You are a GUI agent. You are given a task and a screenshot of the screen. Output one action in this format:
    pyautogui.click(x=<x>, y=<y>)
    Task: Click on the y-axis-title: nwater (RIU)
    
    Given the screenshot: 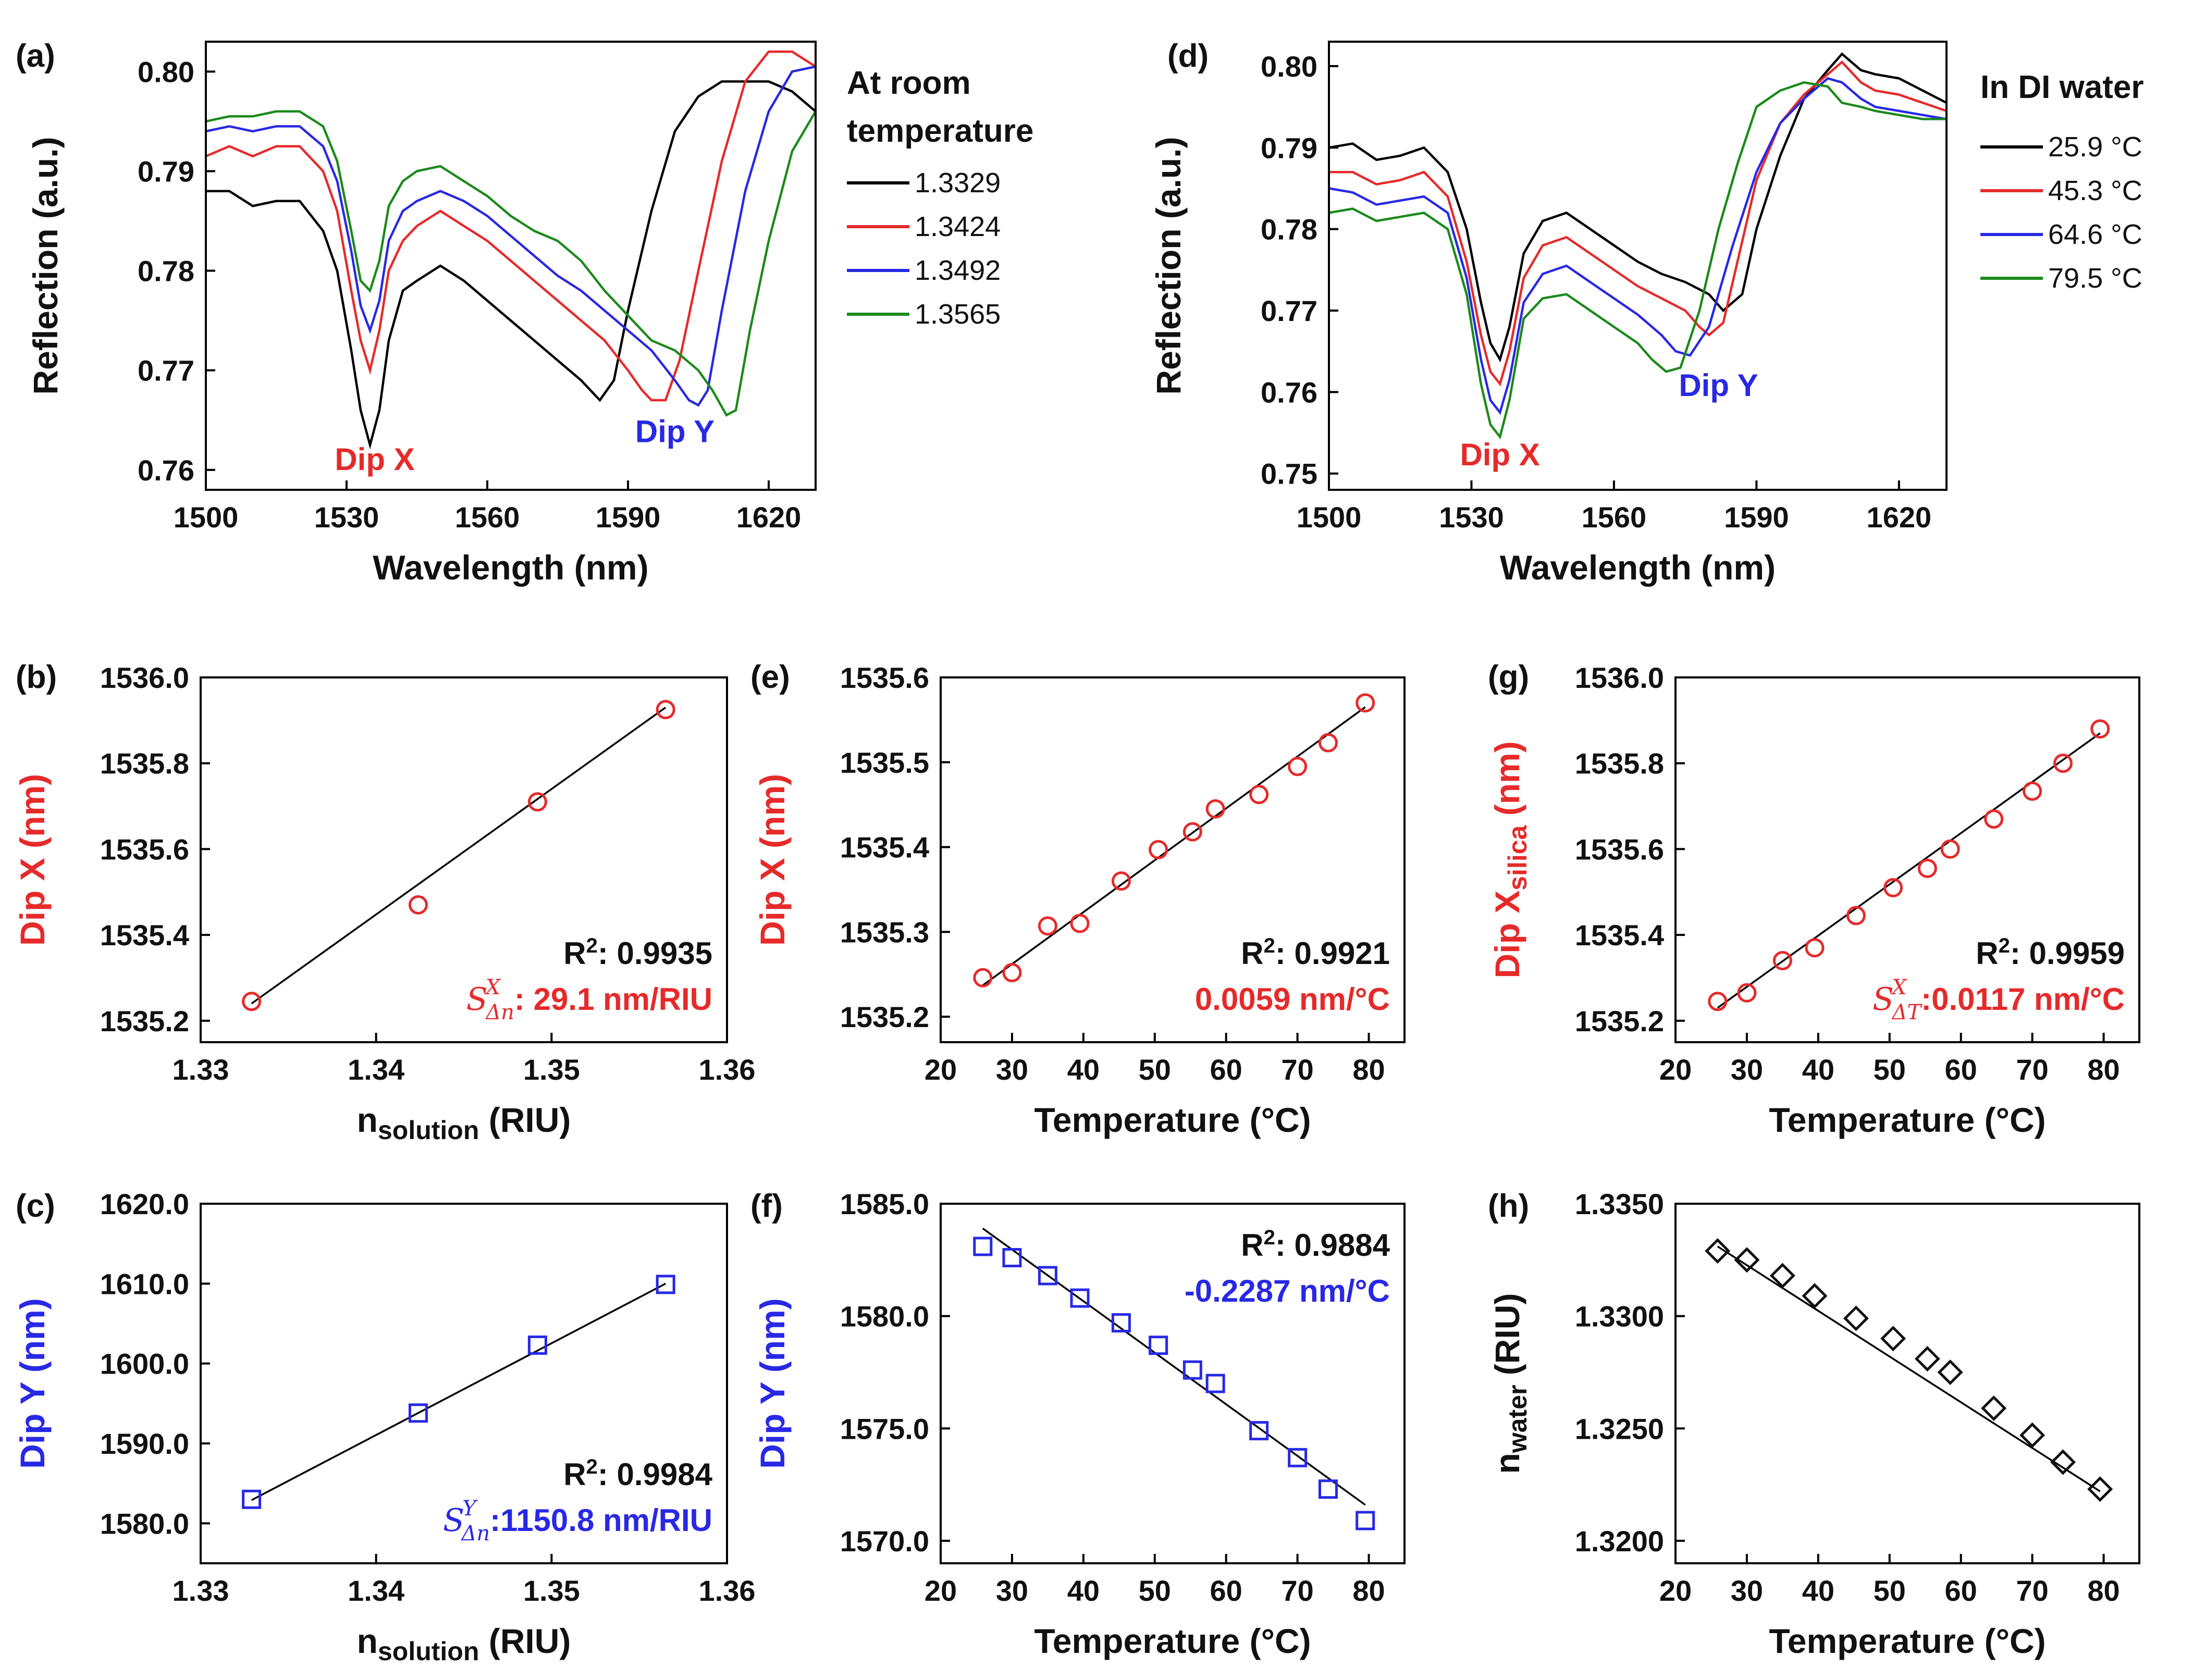 What is the action you would take?
    pyautogui.click(x=1510, y=1383)
    